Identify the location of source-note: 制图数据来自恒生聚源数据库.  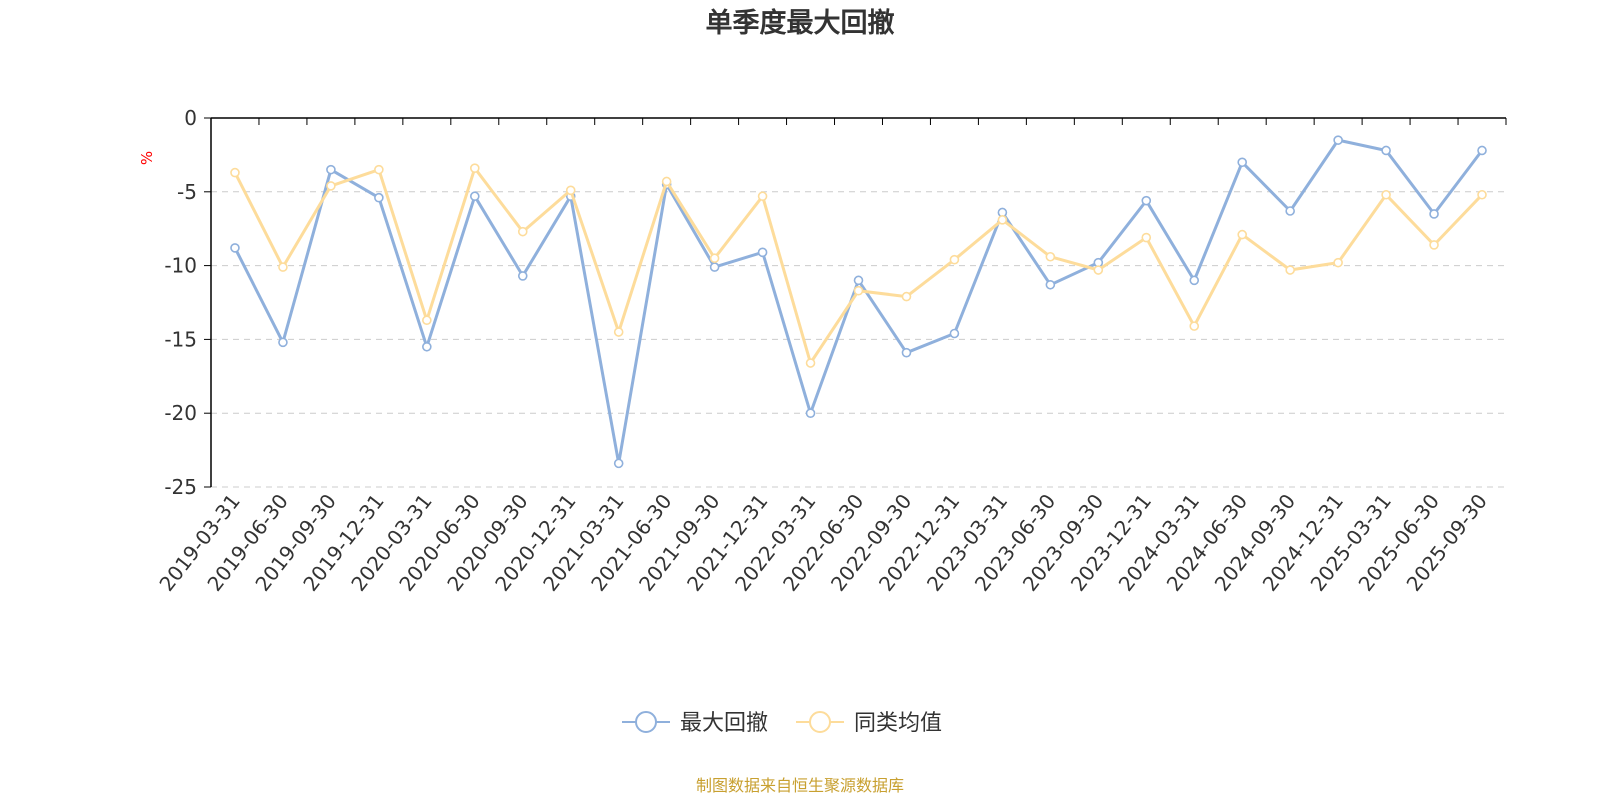
(800, 785).